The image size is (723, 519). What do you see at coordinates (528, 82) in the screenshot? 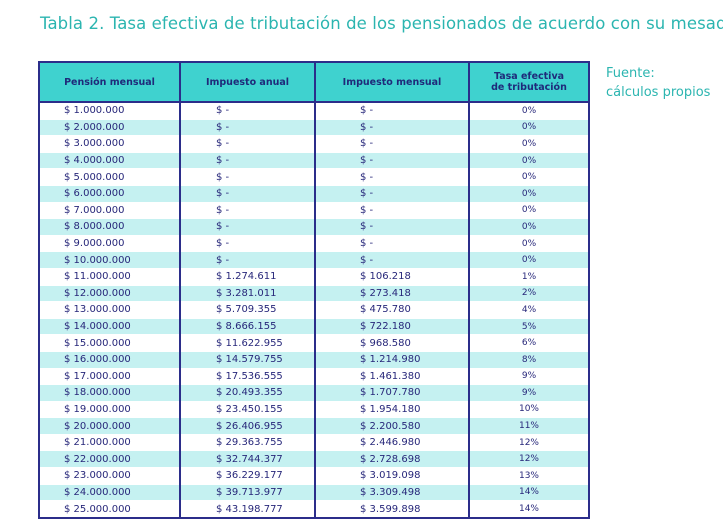
I see `header-tasa-efectiva: Tasa efectiva de tributación` at bounding box center [528, 82].